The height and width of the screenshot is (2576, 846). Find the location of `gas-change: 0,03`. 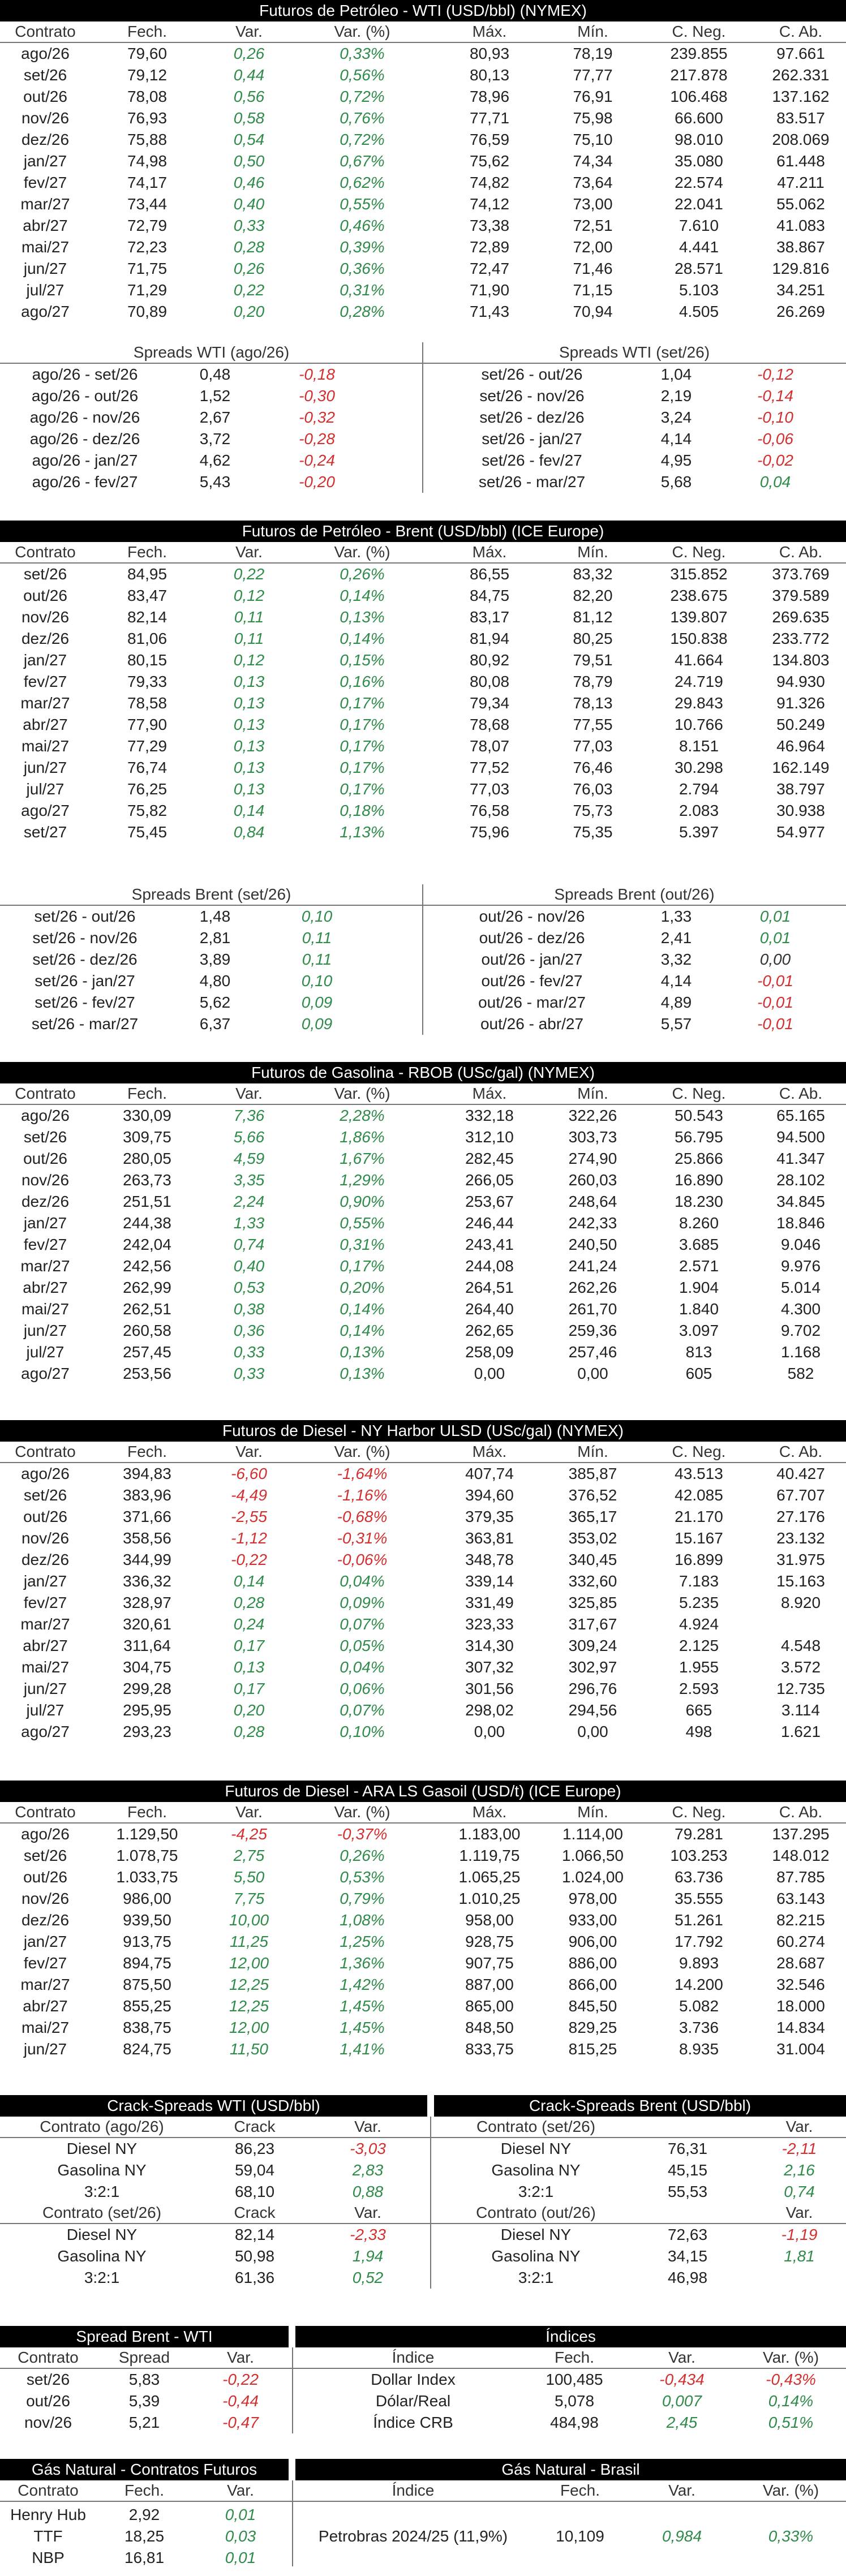

gas-change: 0,03 is located at coordinates (240, 2536).